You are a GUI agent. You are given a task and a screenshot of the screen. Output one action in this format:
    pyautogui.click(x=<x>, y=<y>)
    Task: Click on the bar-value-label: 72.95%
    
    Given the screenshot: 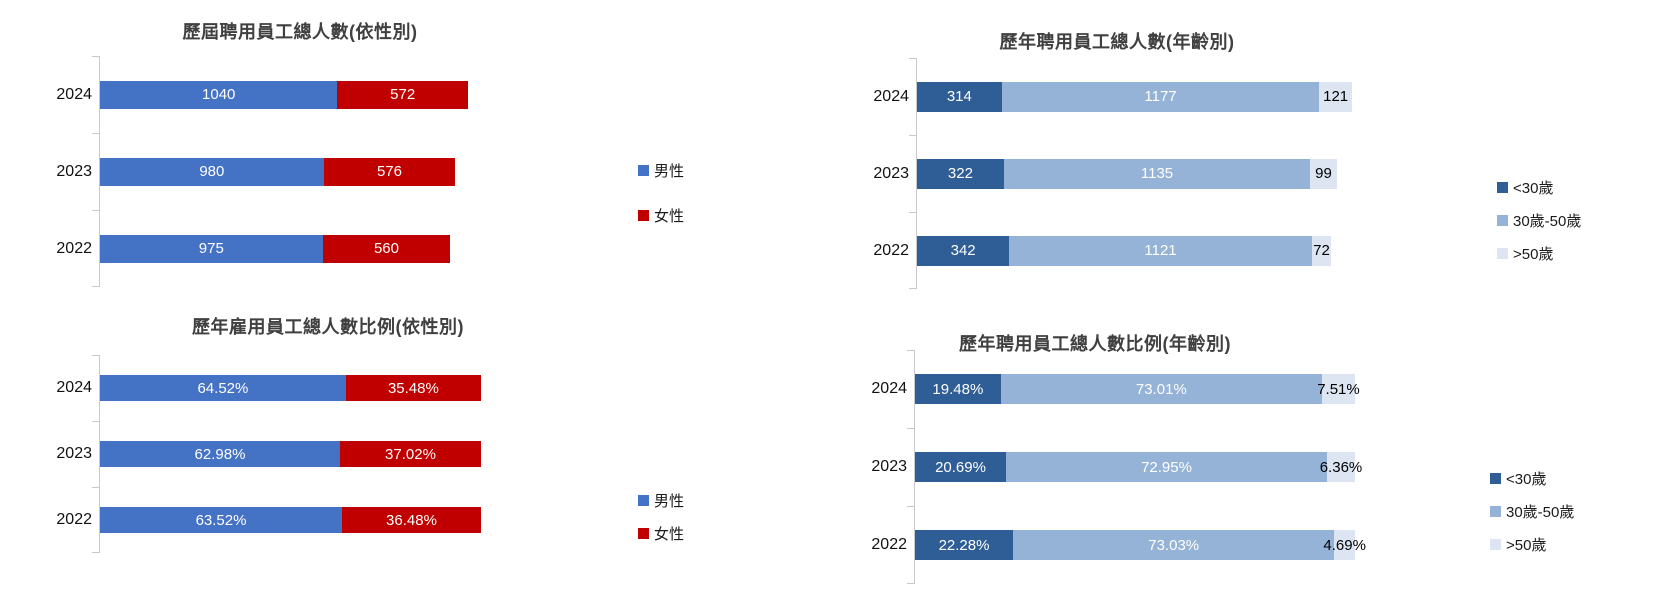 What is the action you would take?
    pyautogui.click(x=1166, y=467)
    